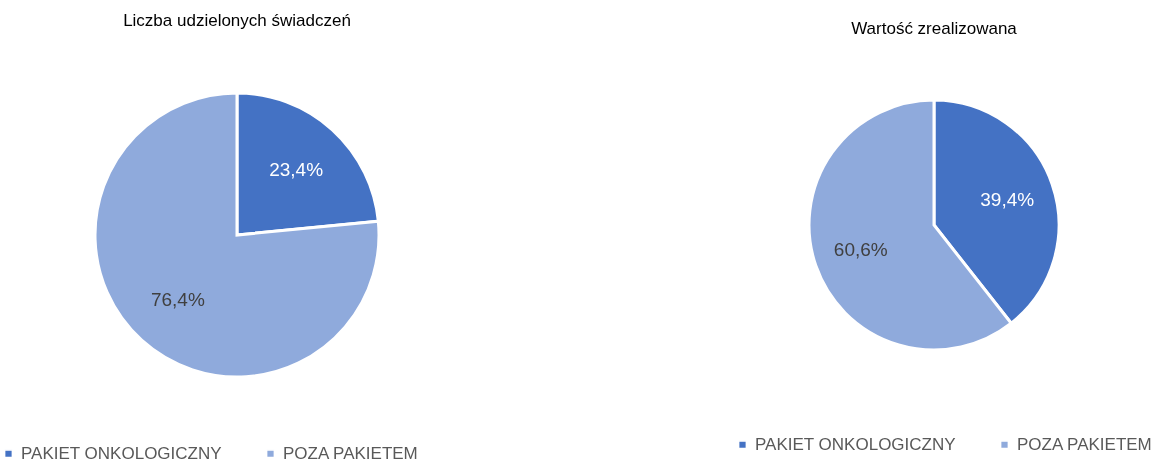 The image size is (1172, 463). I want to click on chart-title: Liczba udzielonych świadczeń, so click(237, 20).